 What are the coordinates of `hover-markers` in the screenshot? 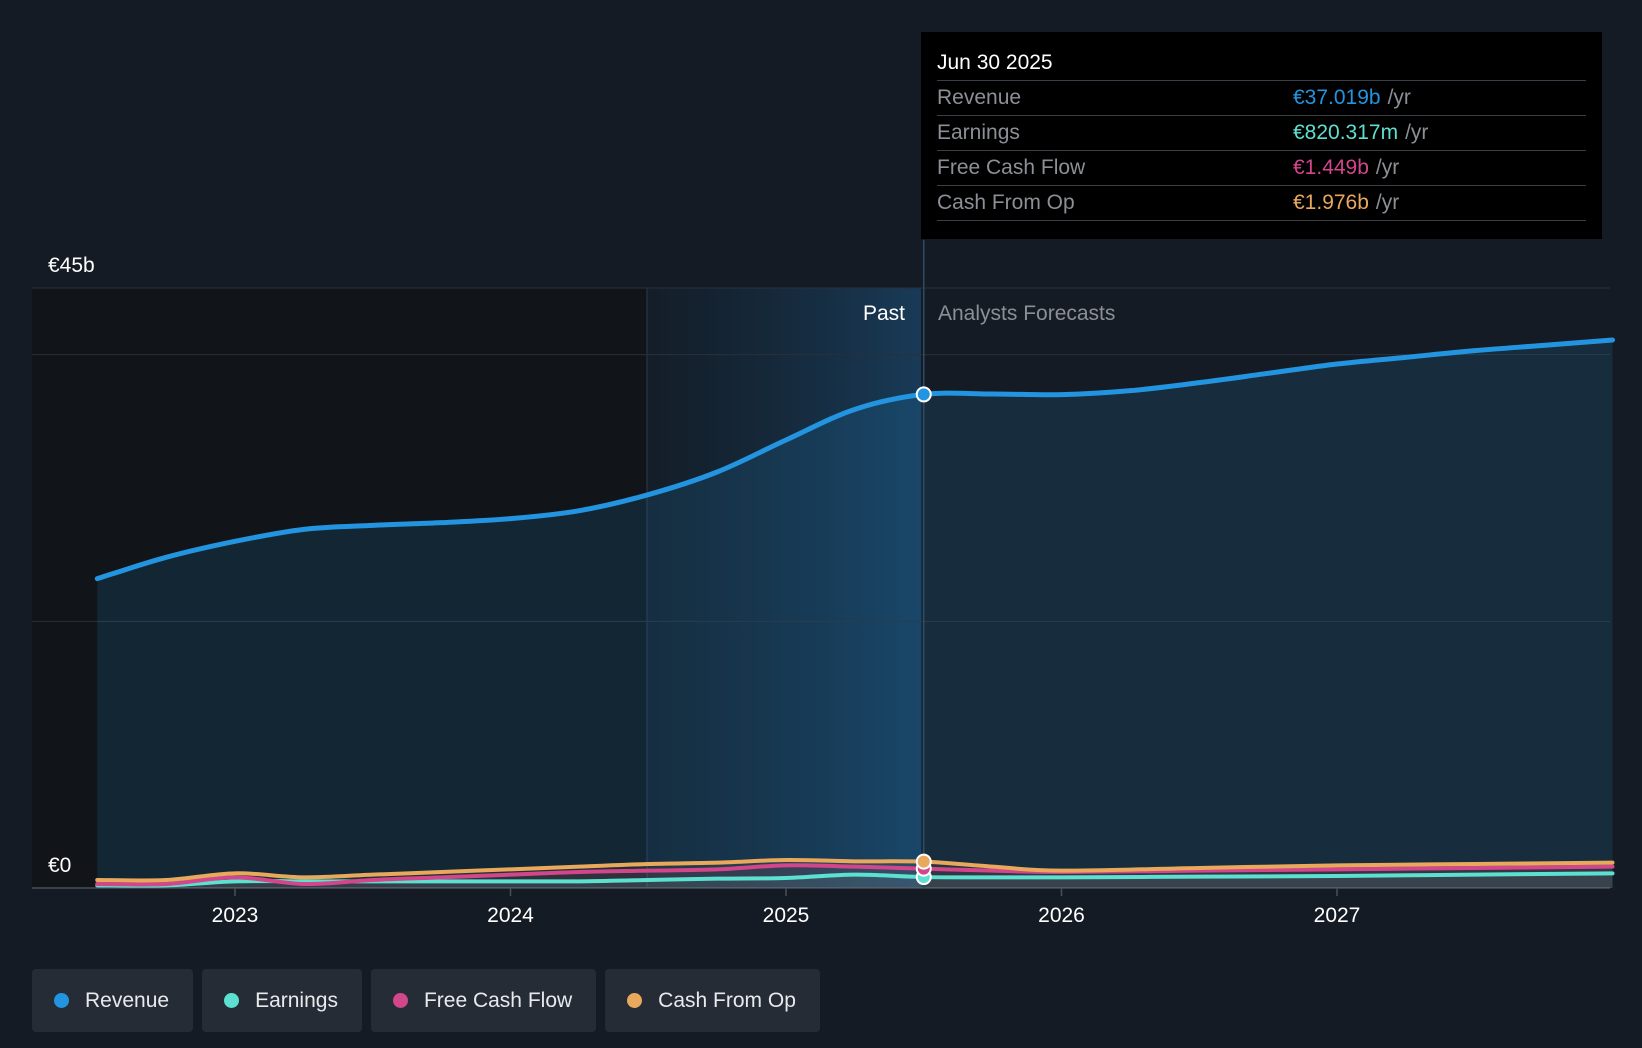 It's located at (923, 636).